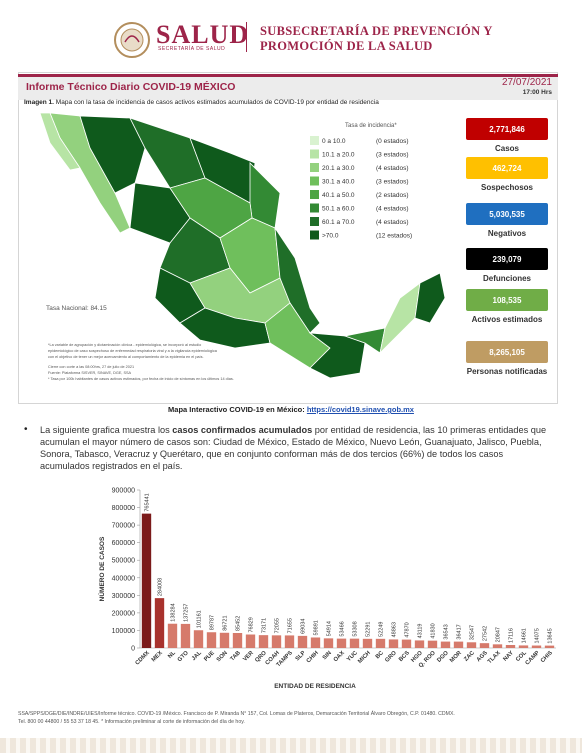 The height and width of the screenshot is (753, 582). I want to click on x-axis-label: ENTIDAD DE RESIDENCIA, so click(315, 686).